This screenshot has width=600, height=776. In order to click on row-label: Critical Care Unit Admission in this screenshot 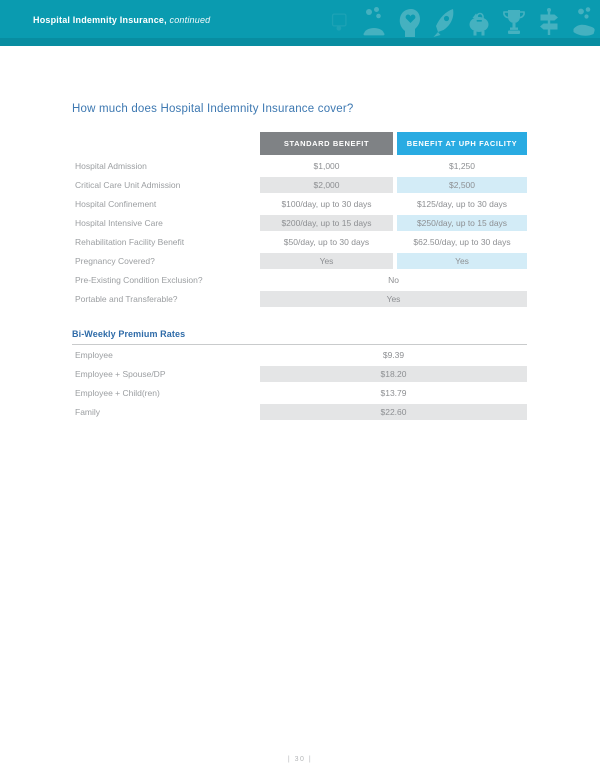, I will do `click(128, 184)`.